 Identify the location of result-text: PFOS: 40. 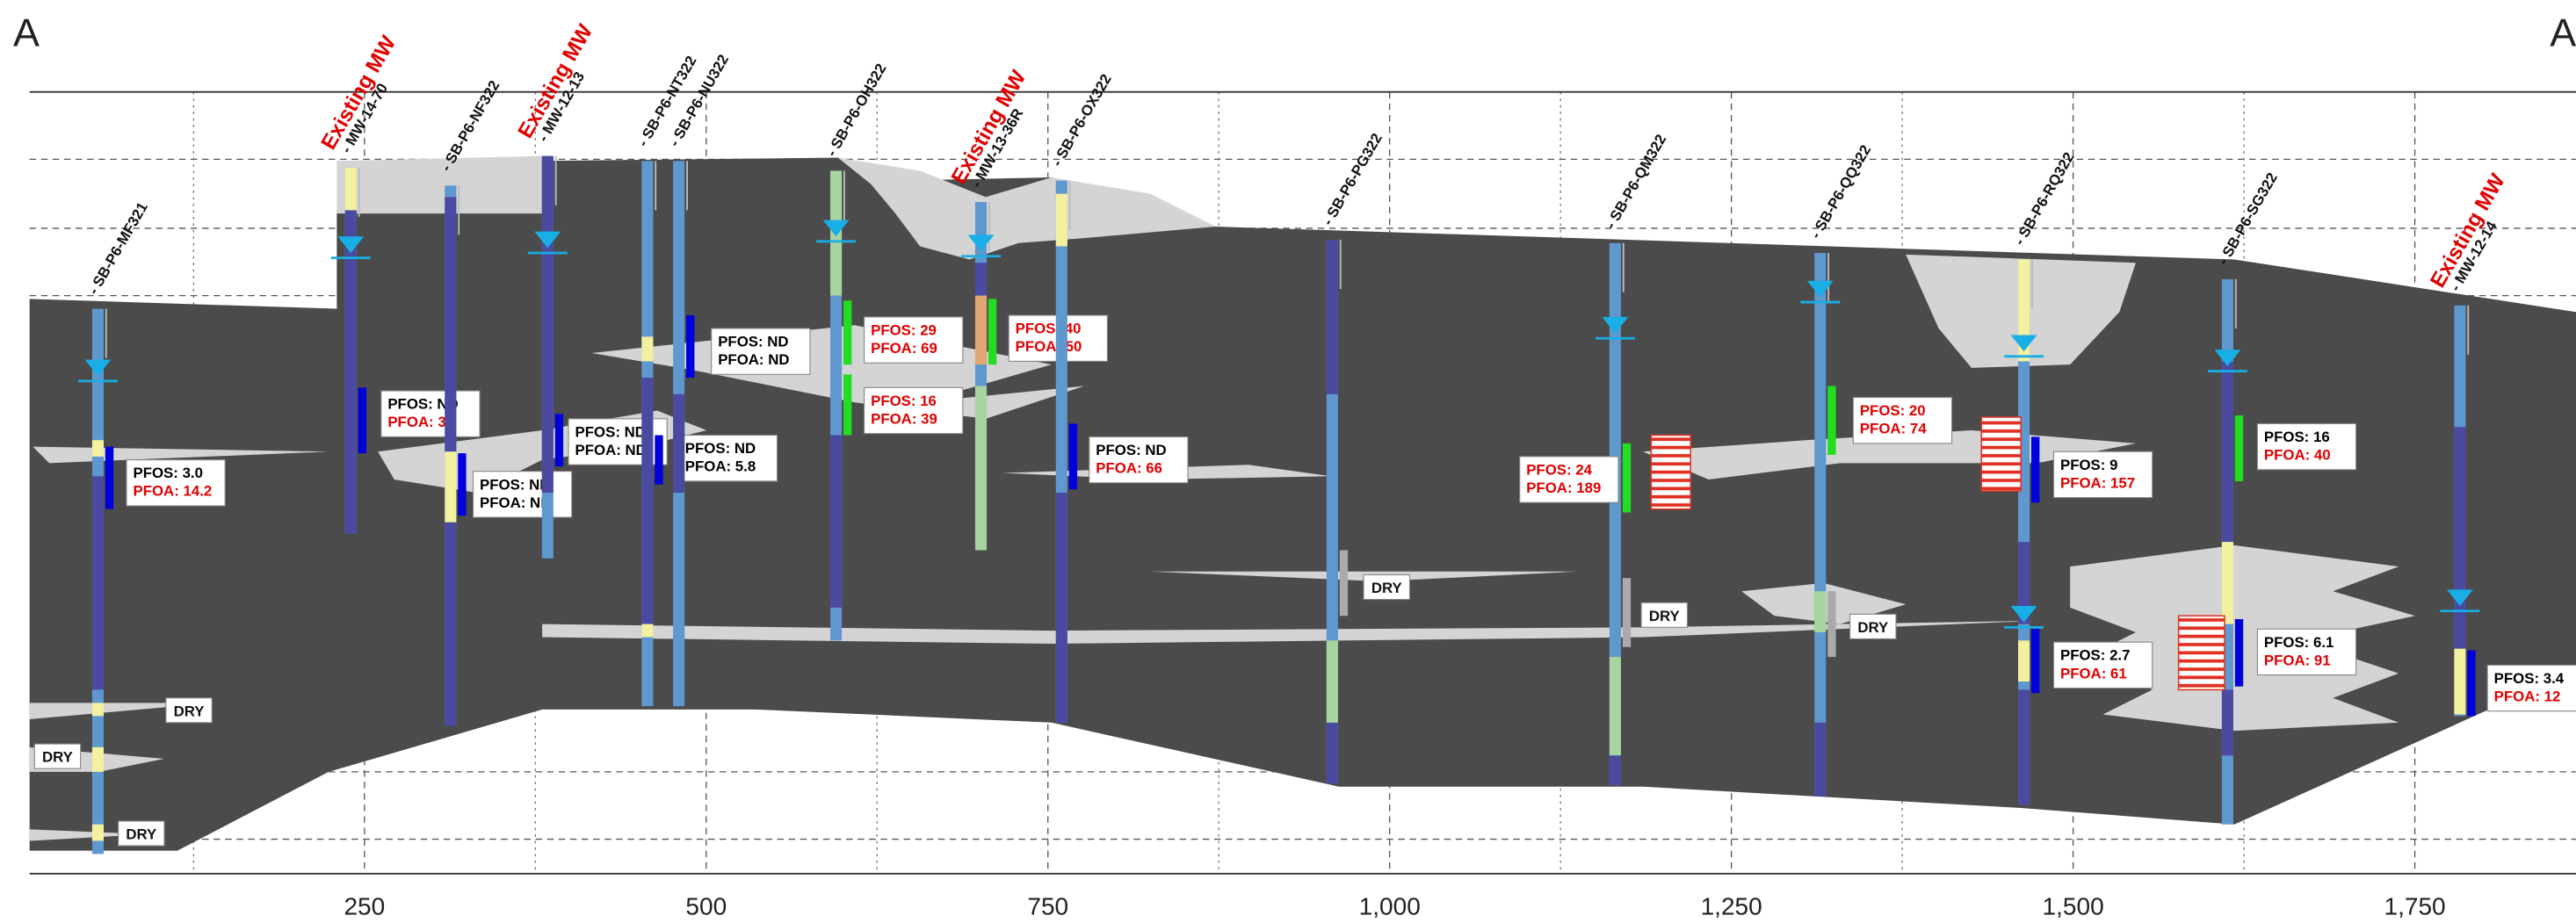
(1049, 329).